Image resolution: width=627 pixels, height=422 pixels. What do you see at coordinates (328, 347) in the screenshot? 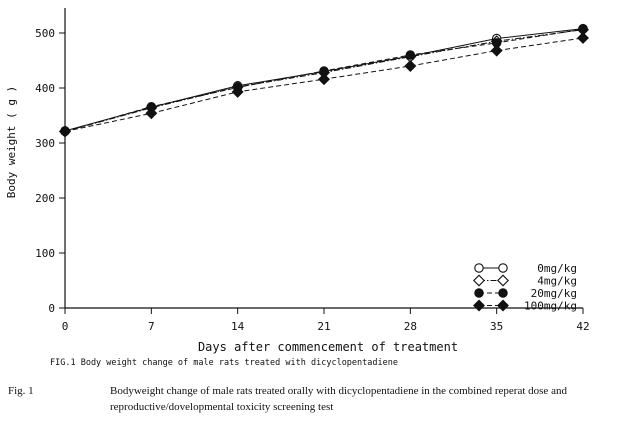
I see `x-axis-label: Days after commencement of treatment` at bounding box center [328, 347].